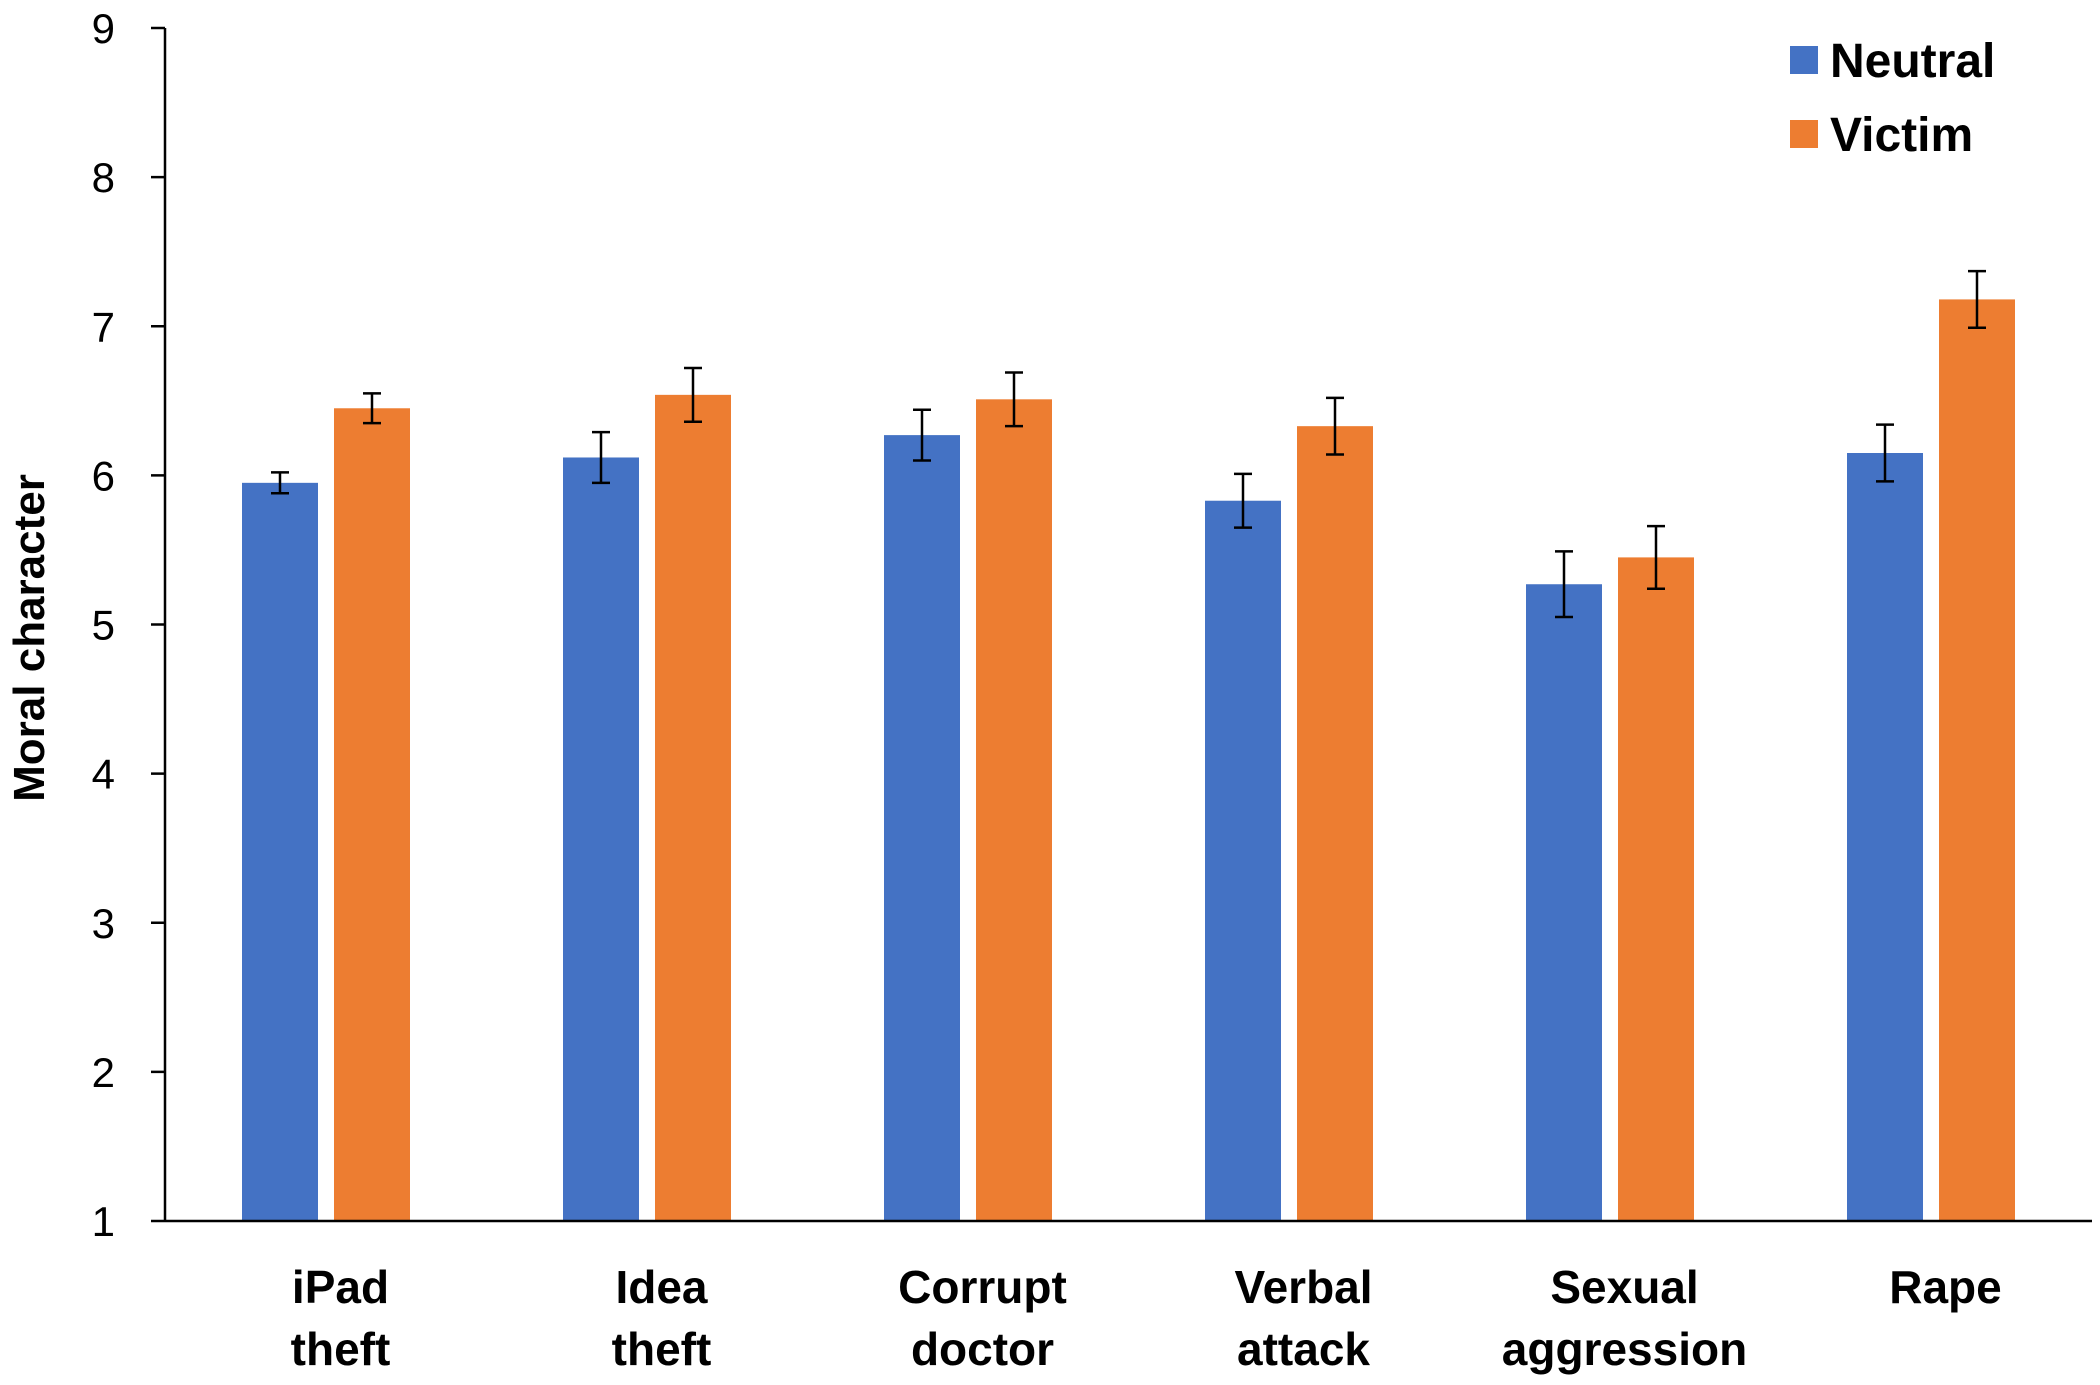 The height and width of the screenshot is (1385, 2100). Describe the element at coordinates (29, 638) in the screenshot. I see `y-axis-title: Moral character` at that location.